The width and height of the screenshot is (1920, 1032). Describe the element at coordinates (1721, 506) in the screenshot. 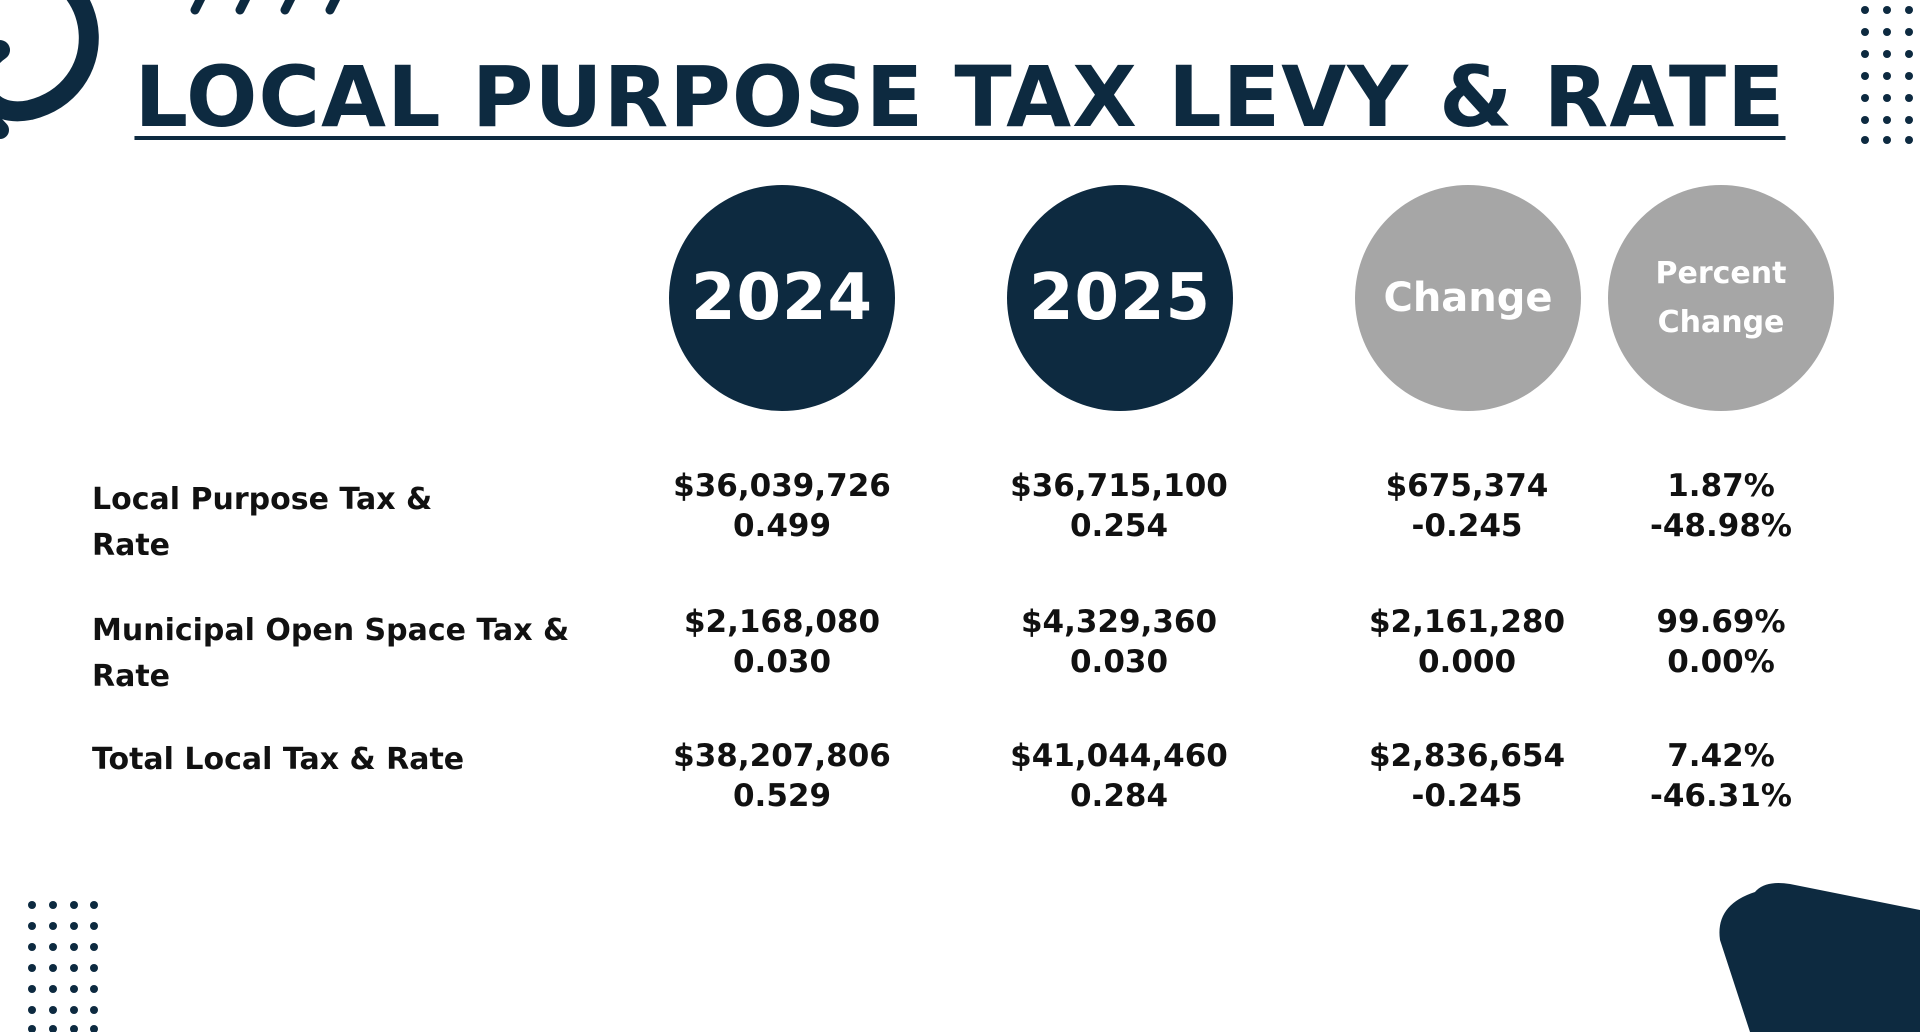

I see `cell-percent-local-purpose: 1.87% -48.98%` at that location.